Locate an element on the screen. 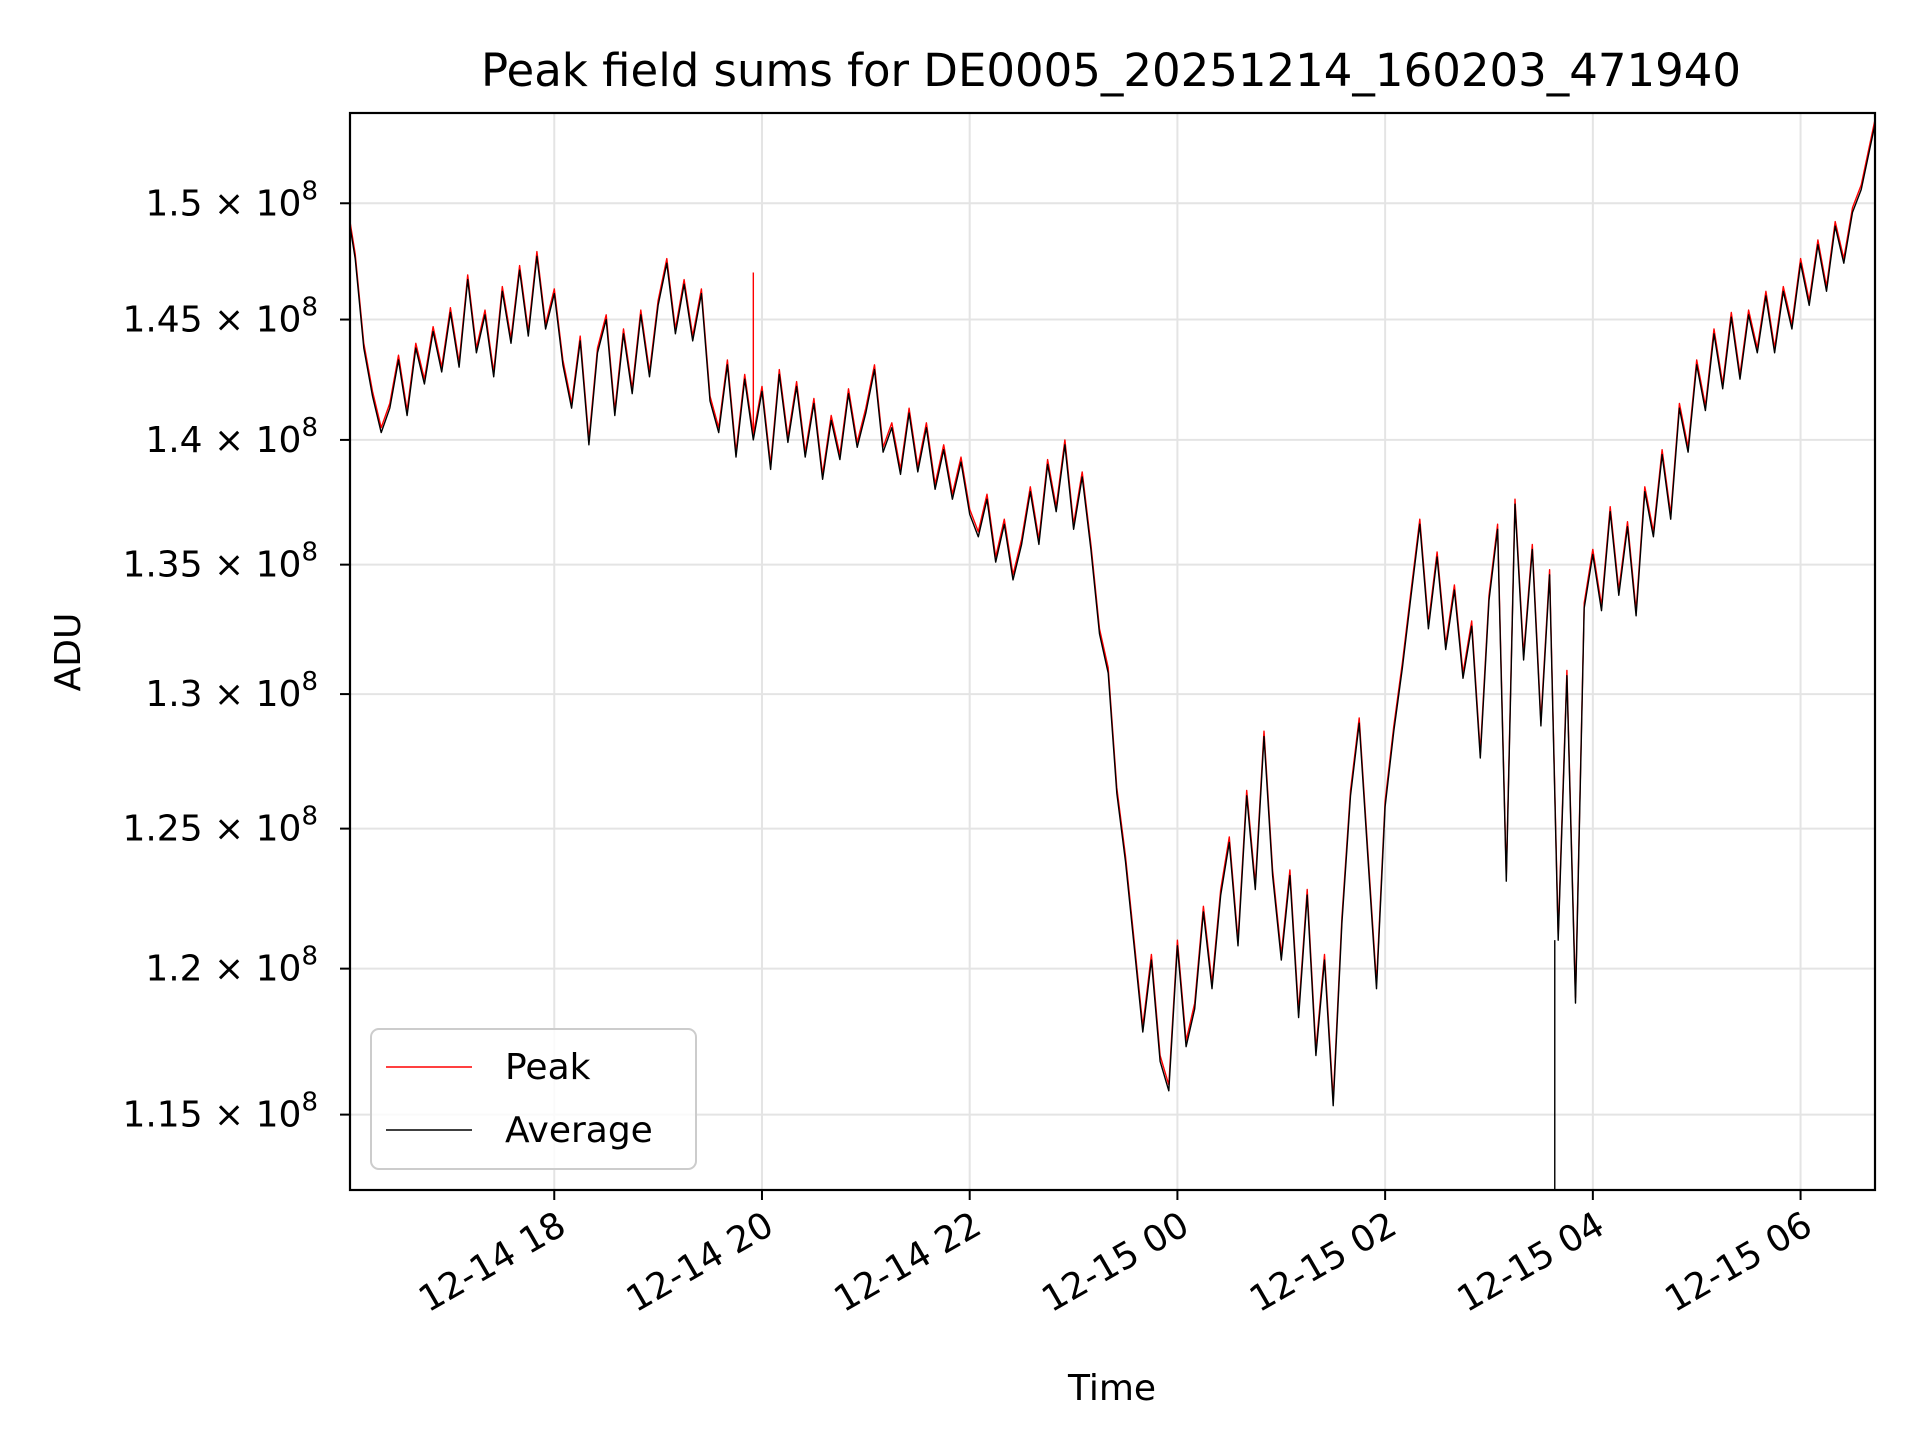 The height and width of the screenshot is (1440, 1920). y-tick-mantissa: 1.5 × 10 is located at coordinates (223, 203).